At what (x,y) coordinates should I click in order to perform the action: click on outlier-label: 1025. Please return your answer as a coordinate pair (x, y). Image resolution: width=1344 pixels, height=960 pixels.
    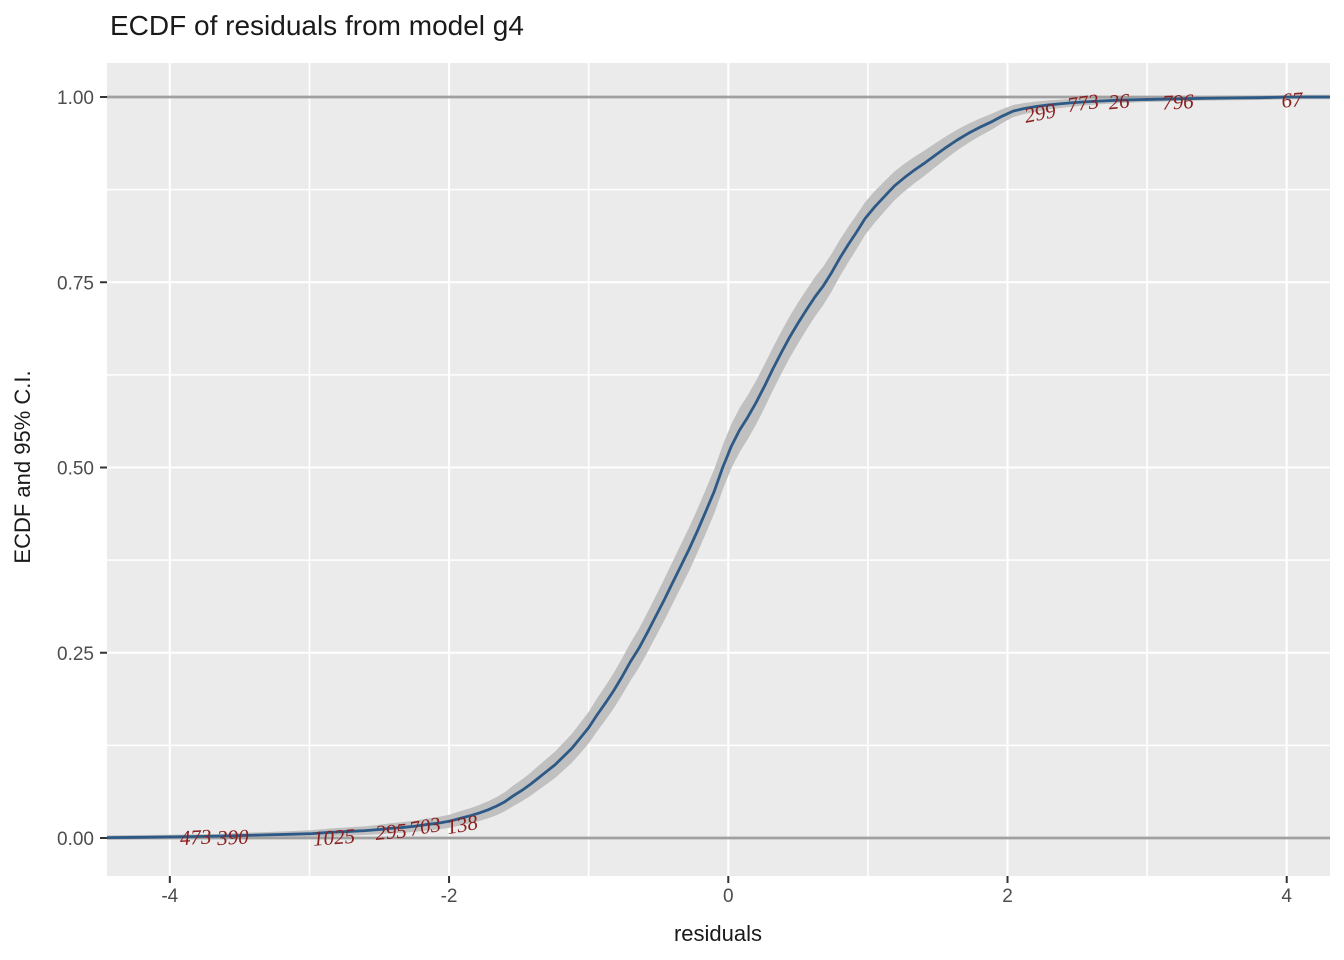
    Looking at the image, I should click on (334, 837).